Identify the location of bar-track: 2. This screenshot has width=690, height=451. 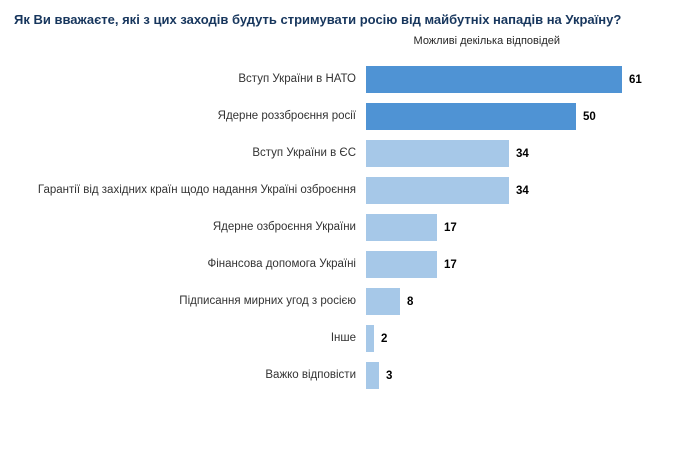
(521, 338).